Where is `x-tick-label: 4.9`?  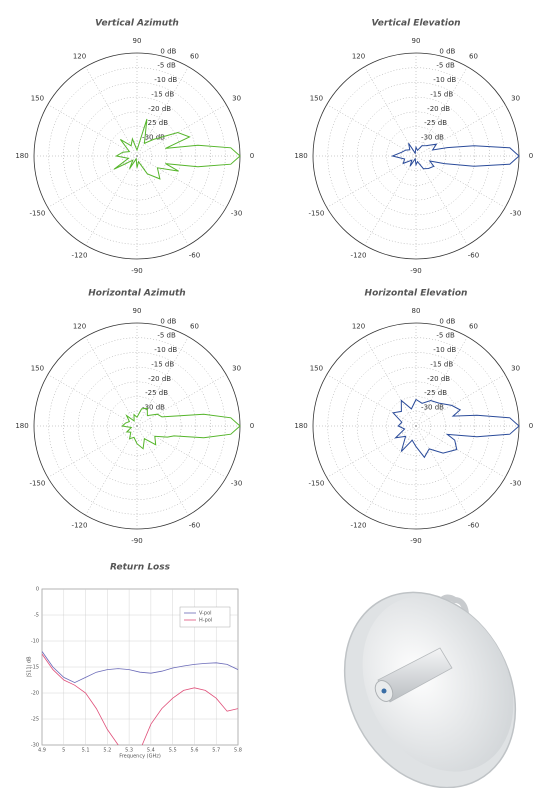 x-tick-label: 4.9 is located at coordinates (42, 751).